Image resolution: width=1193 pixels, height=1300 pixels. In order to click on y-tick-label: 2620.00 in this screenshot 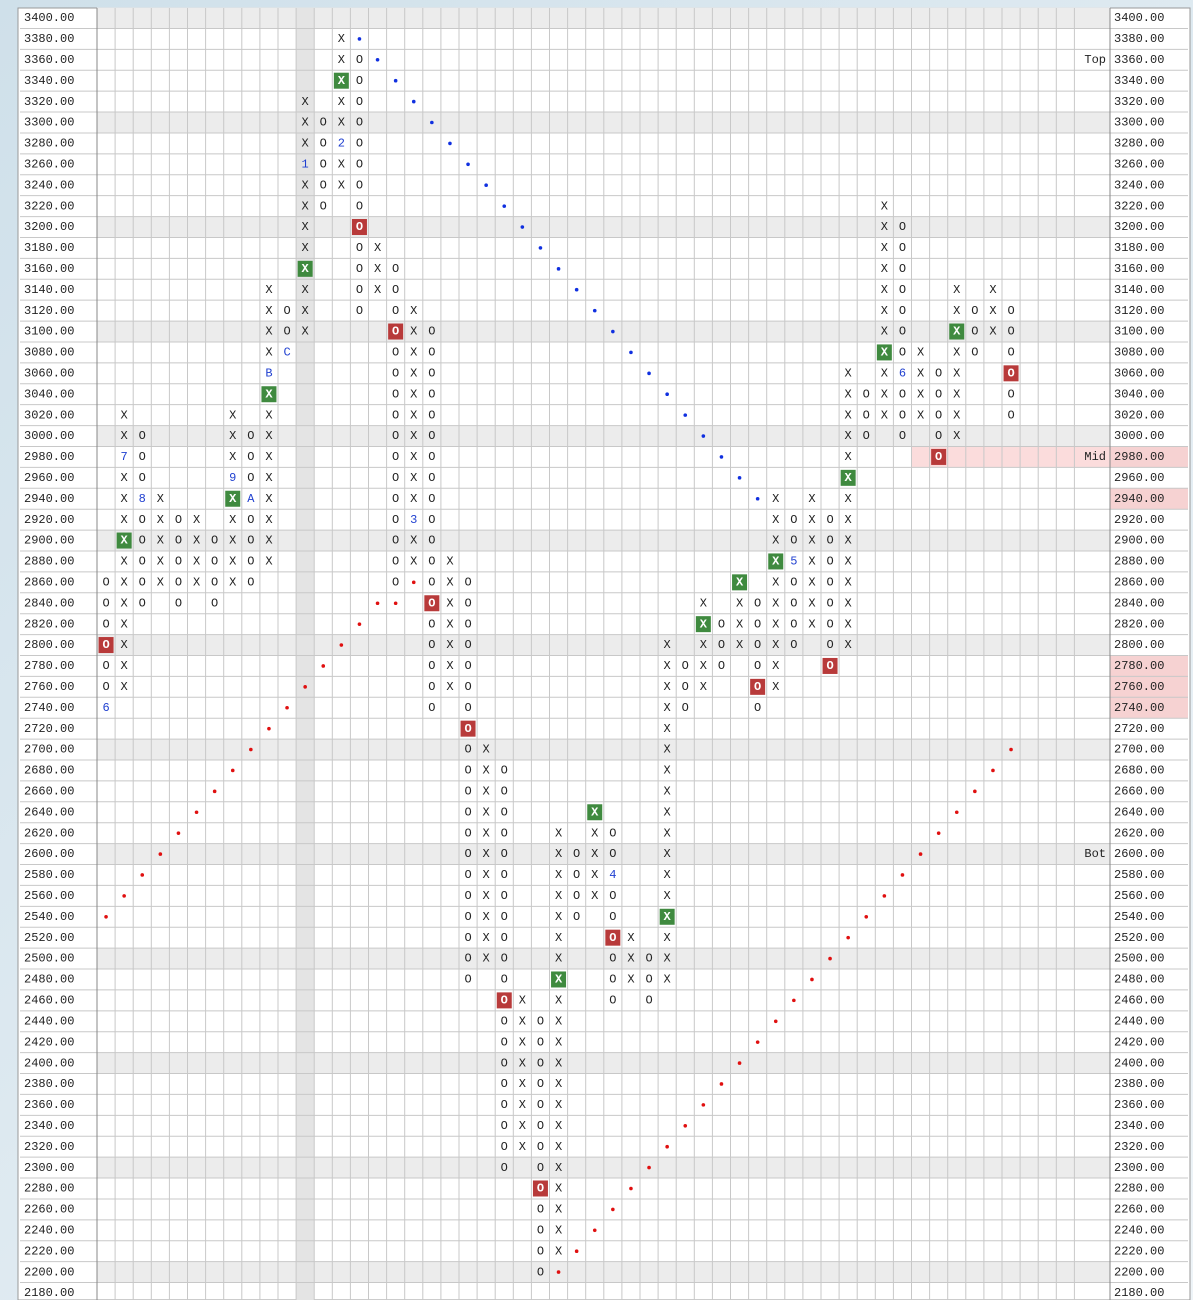, I will do `click(49, 833)`.